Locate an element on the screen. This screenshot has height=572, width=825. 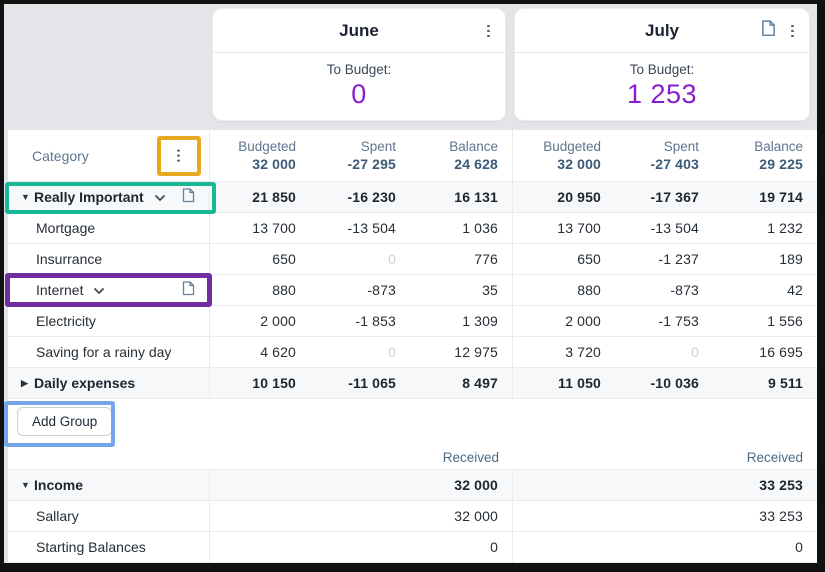
cell-july-budgeted: 20 950 is located at coordinates (579, 197).